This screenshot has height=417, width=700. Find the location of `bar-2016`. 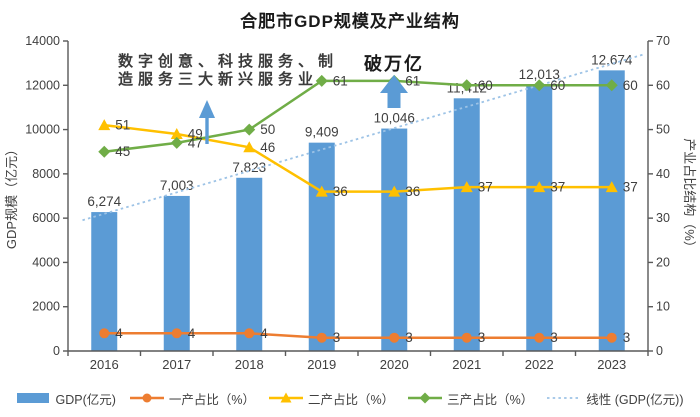

bar-2016 is located at coordinates (104, 281).